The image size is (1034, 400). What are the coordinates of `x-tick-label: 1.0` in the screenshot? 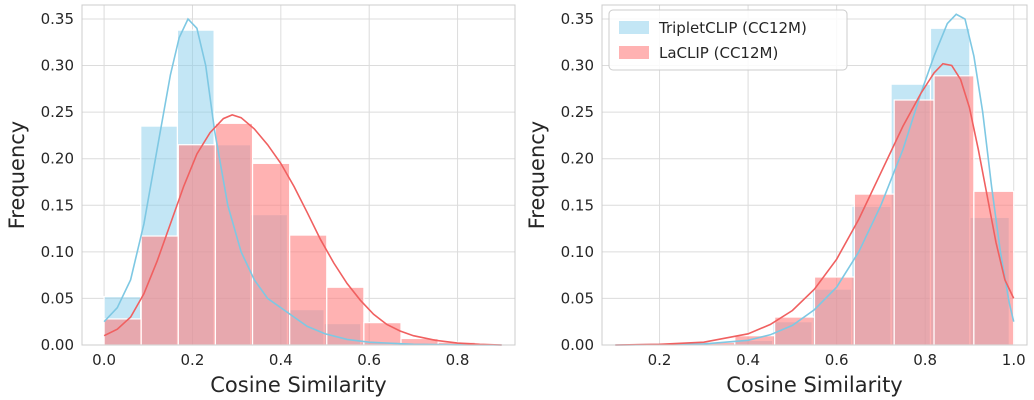 It's located at (1014, 360).